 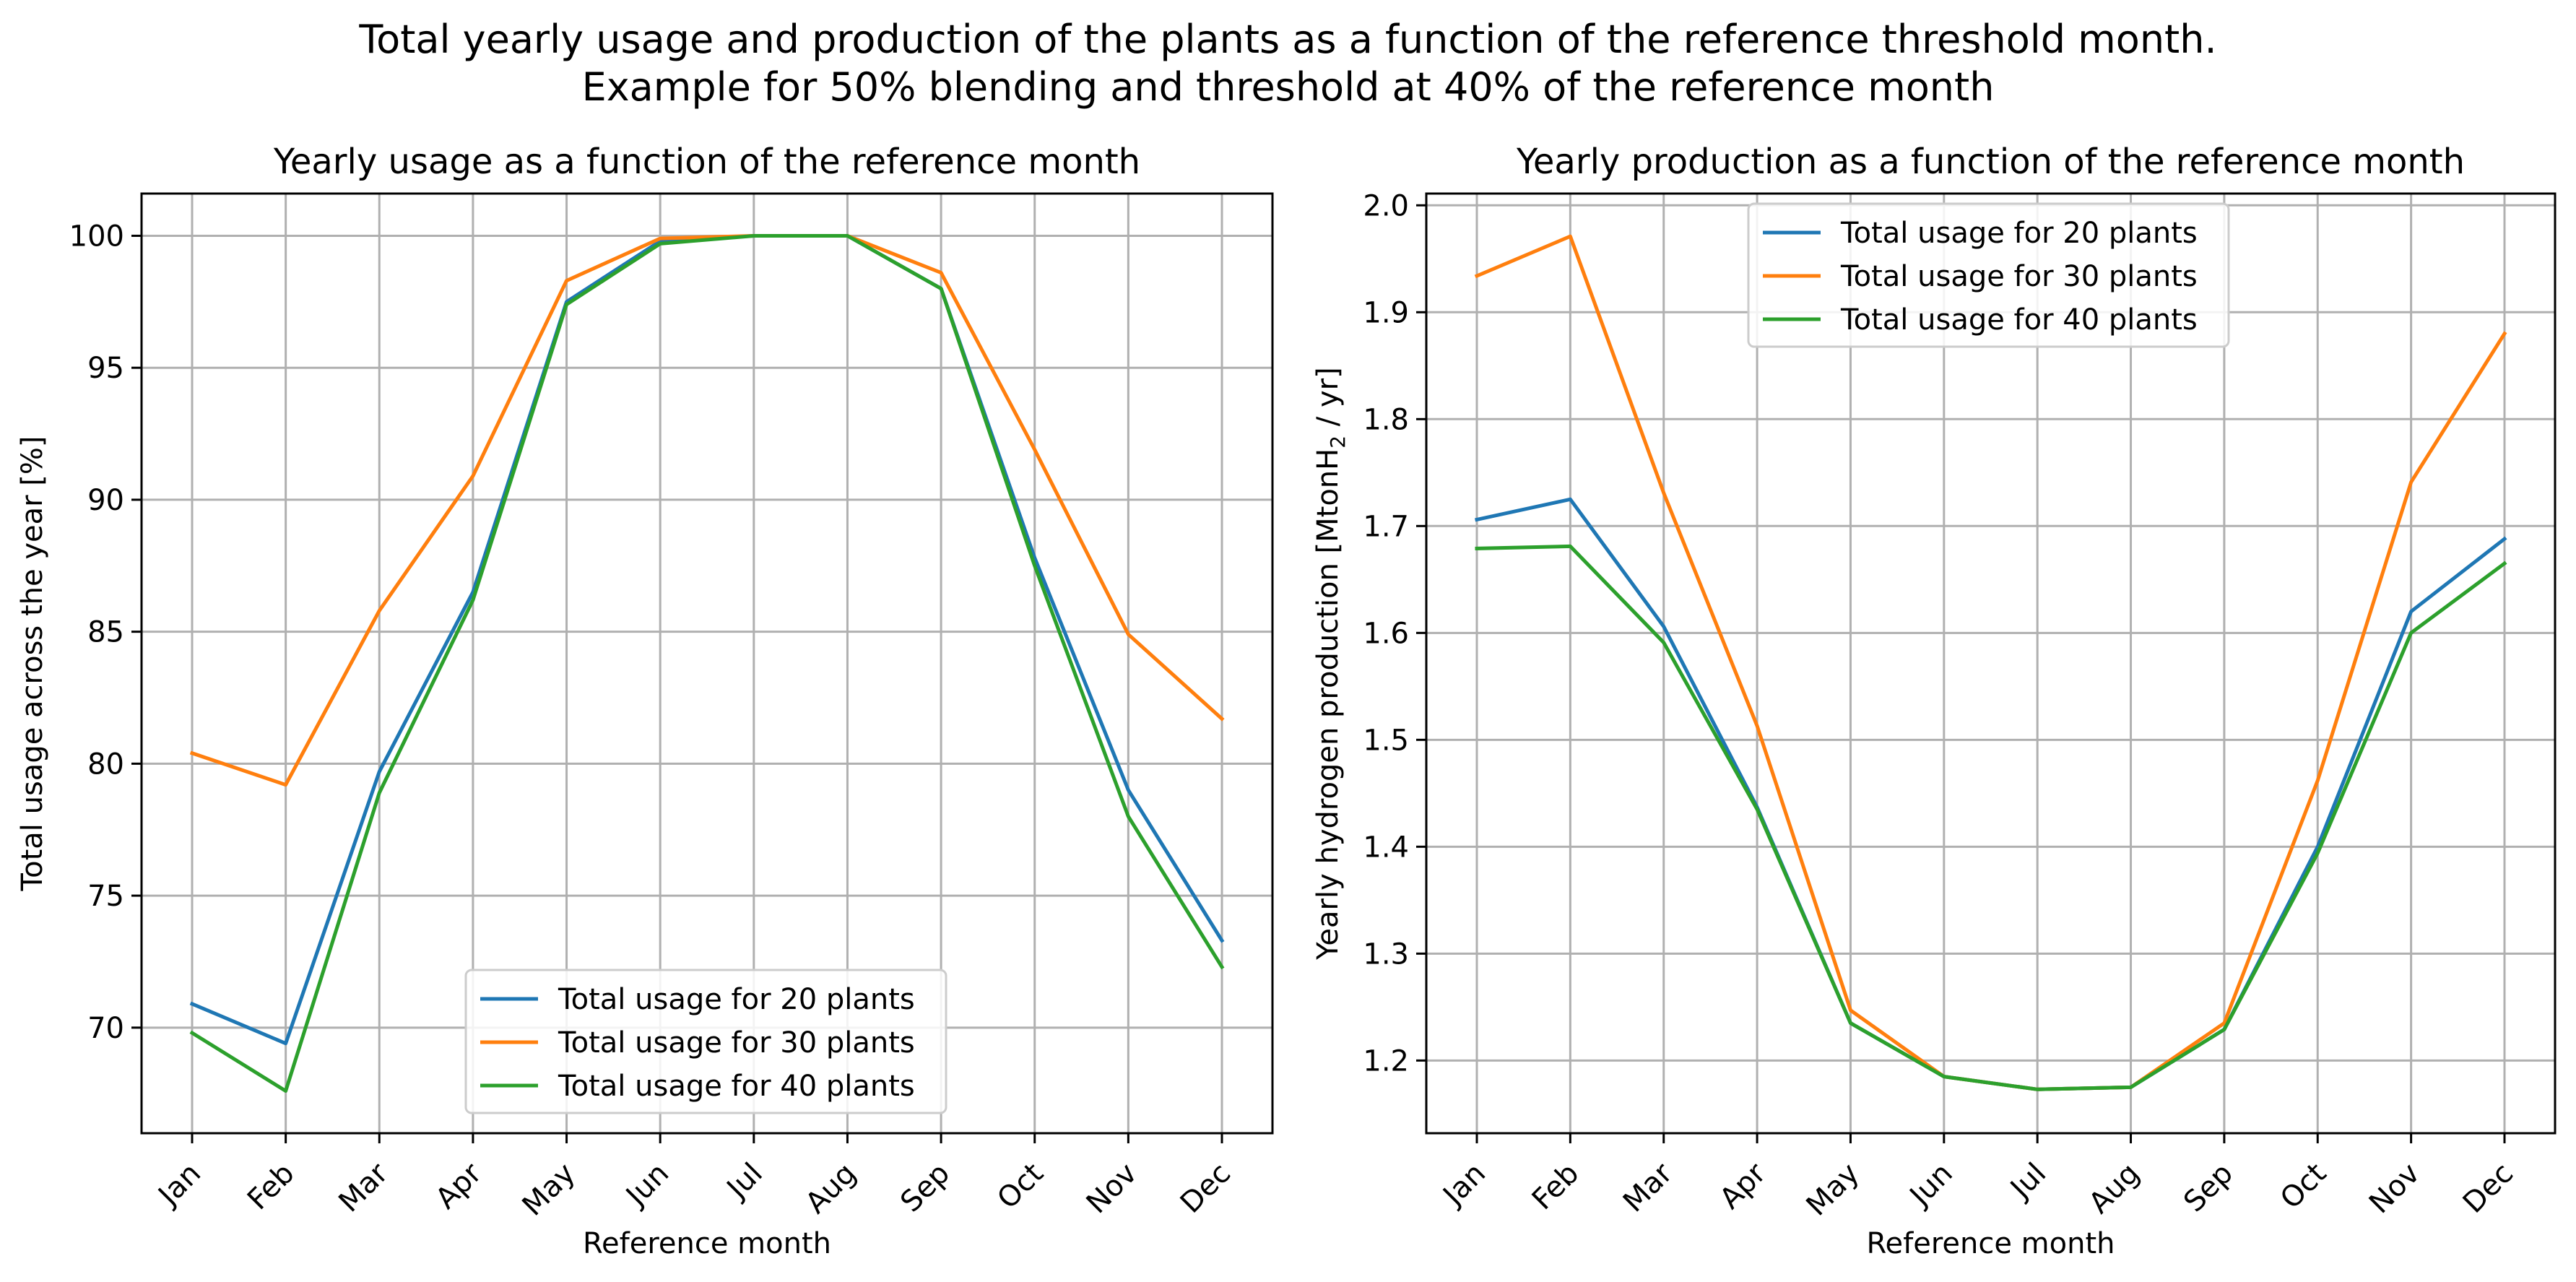 What do you see at coordinates (1386, 633) in the screenshot?
I see `y-tick-label: 1.6` at bounding box center [1386, 633].